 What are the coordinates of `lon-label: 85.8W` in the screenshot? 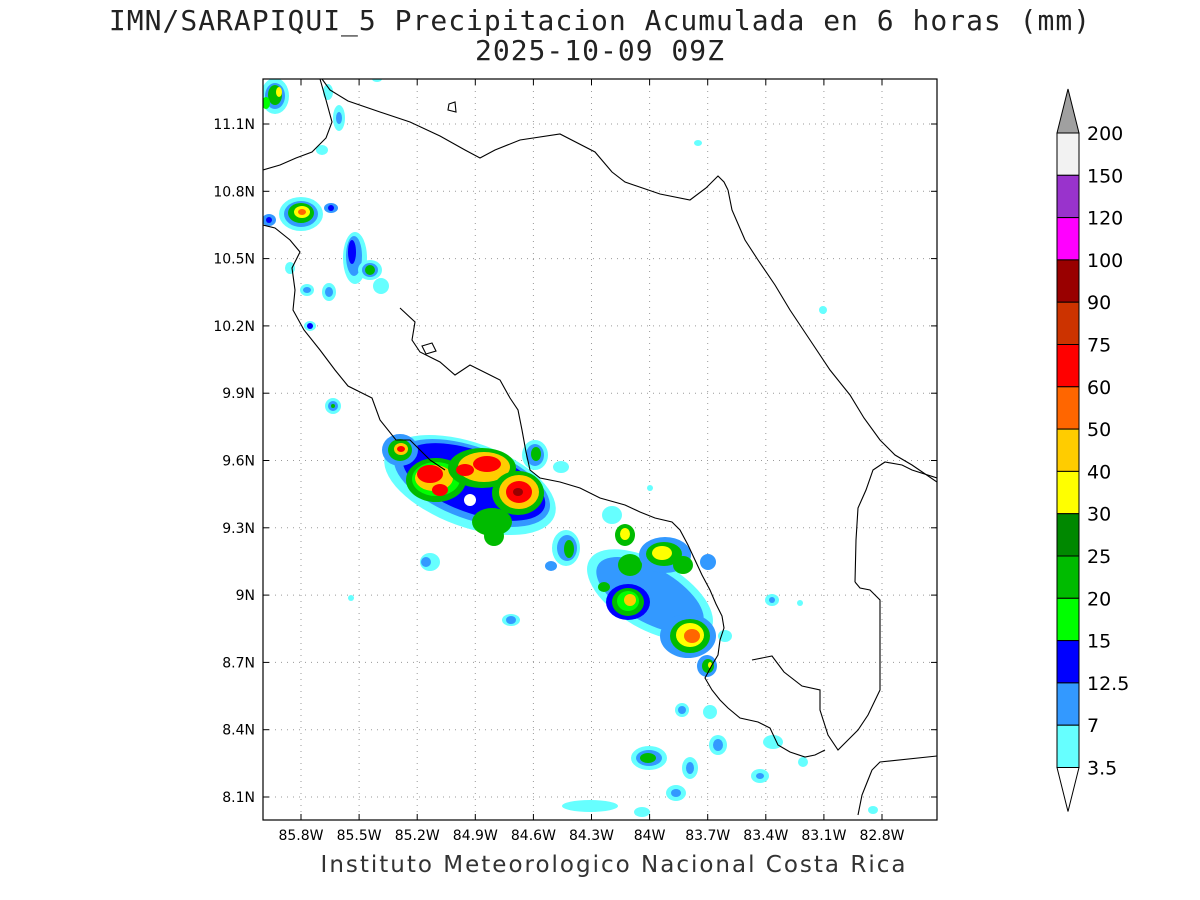 It's located at (300, 836).